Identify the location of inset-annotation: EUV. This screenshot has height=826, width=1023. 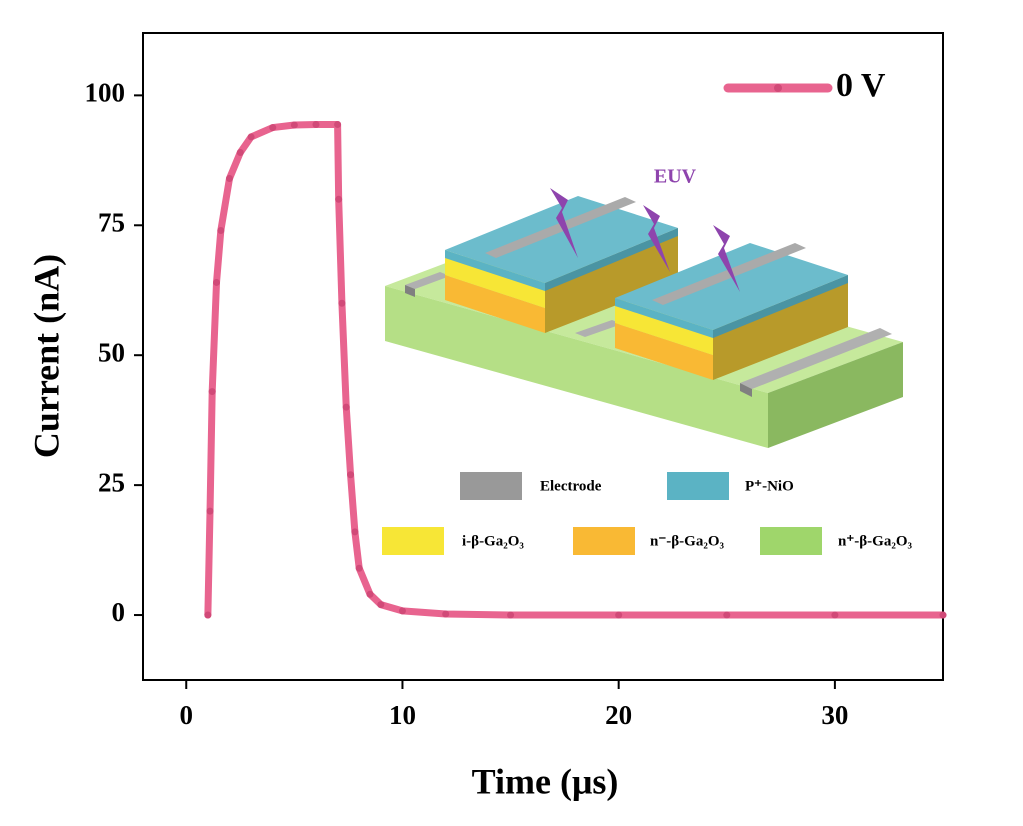
(675, 177).